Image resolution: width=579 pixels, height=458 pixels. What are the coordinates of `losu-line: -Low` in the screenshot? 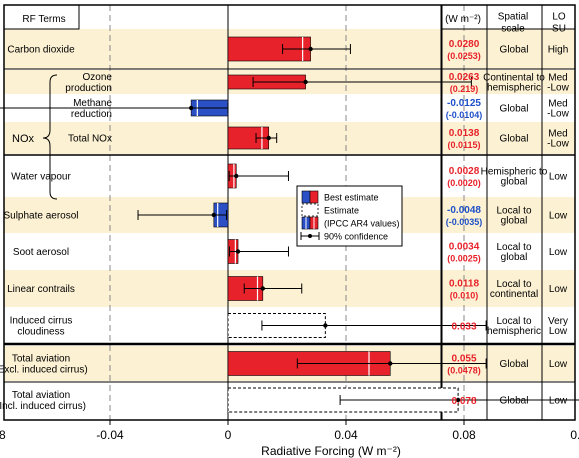 It's located at (558, 114).